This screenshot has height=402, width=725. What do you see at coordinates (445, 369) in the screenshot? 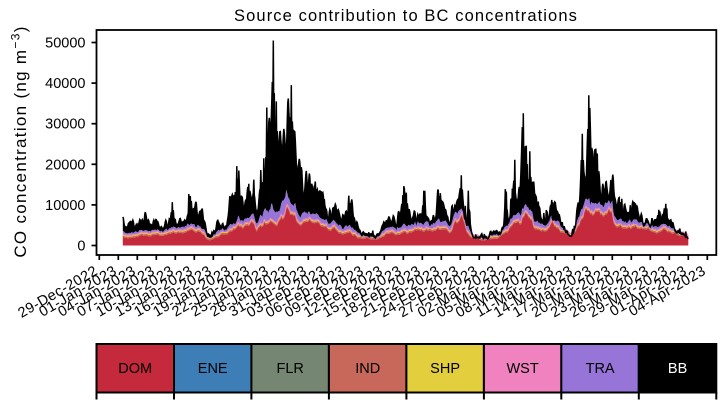
I see `svg-text: SHP` at bounding box center [445, 369].